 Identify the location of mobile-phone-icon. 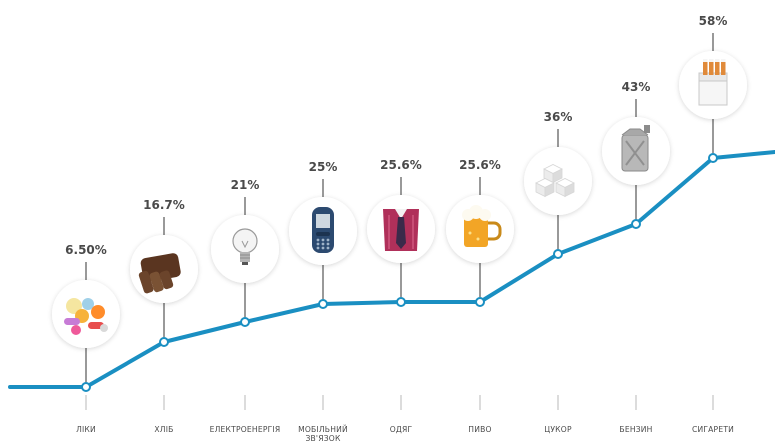
(323, 231).